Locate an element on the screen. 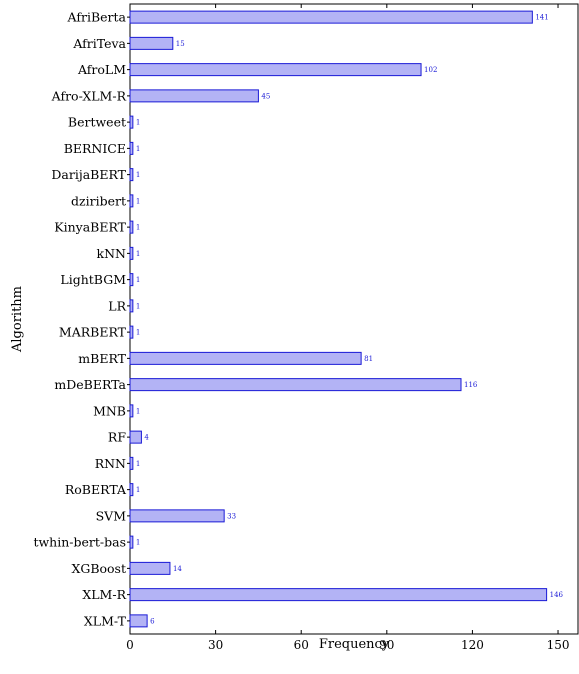  category-label: MNB is located at coordinates (109, 410).